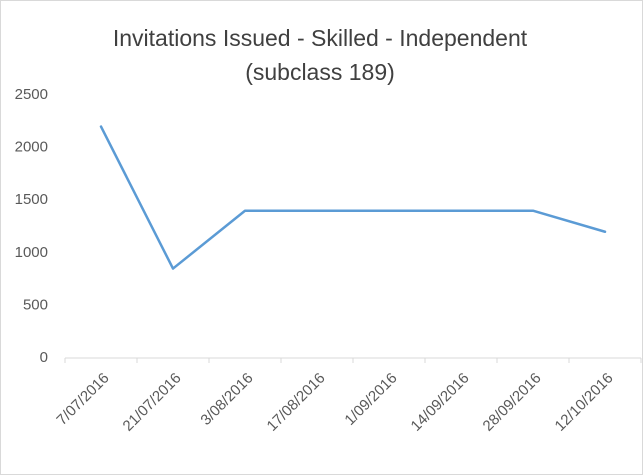  Describe the element at coordinates (320, 72) in the screenshot. I see `chart-title: (subclass 189)` at that location.